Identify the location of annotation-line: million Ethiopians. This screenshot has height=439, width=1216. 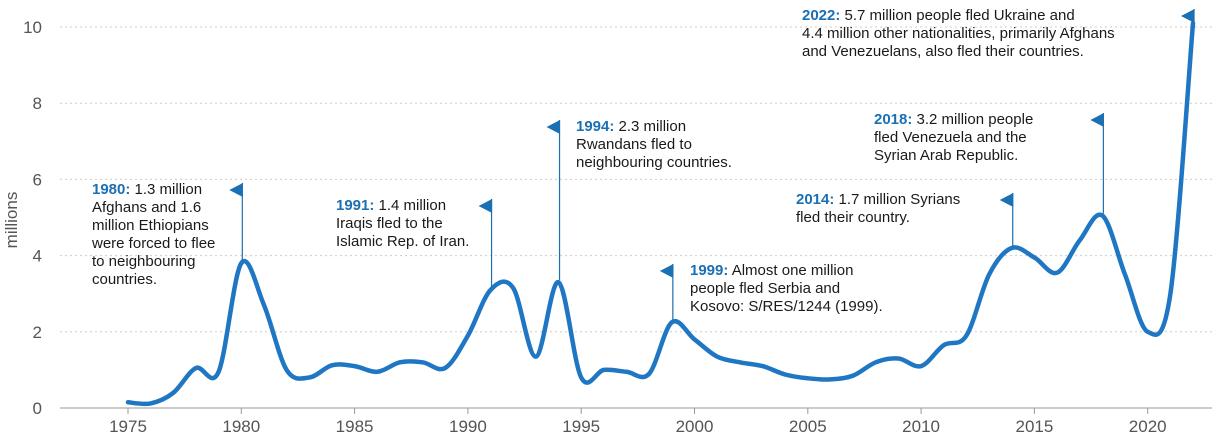
(150, 225).